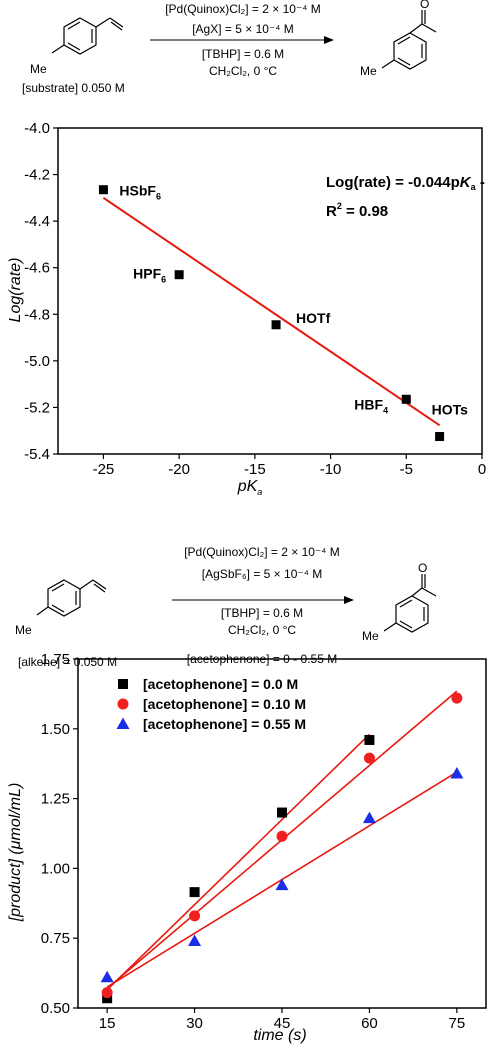  What do you see at coordinates (220, 684) in the screenshot?
I see `chart-2-legend-label: [acetophenone] = 0.0 M` at bounding box center [220, 684].